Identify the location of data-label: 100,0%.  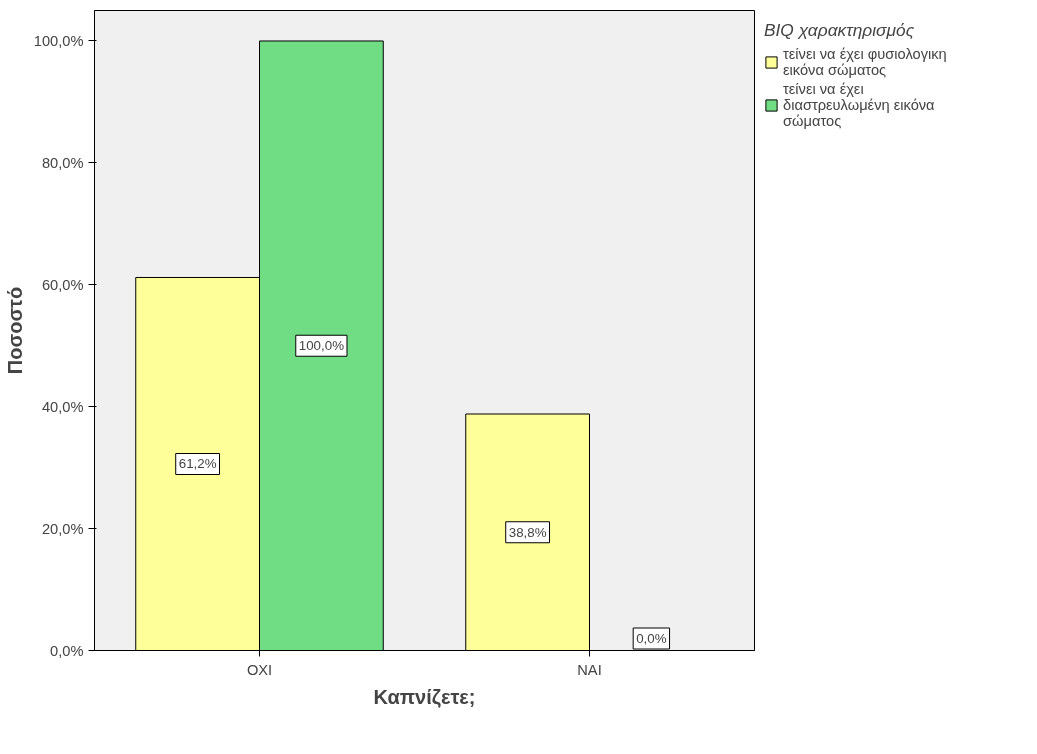
(321, 346).